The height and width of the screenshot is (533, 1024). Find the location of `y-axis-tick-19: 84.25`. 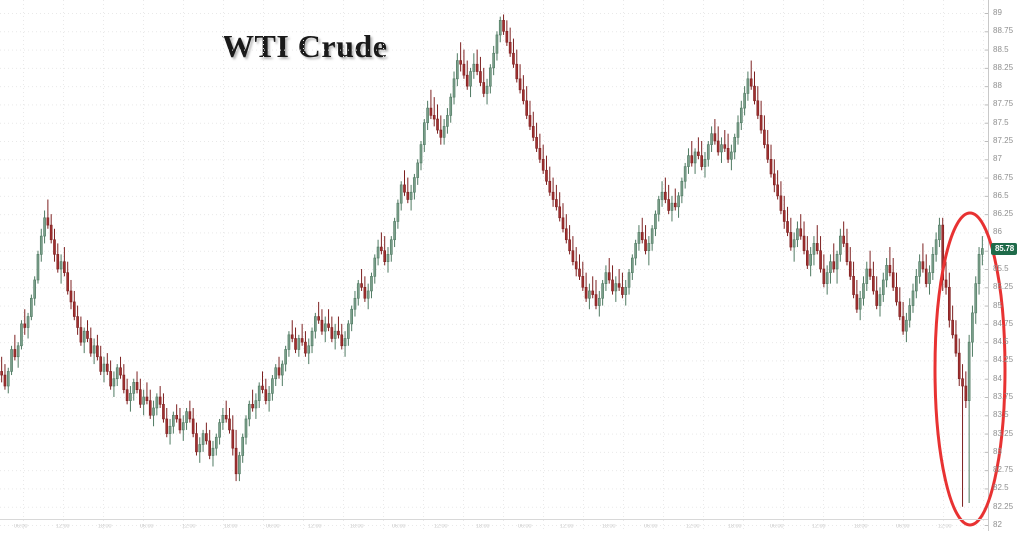

y-axis-tick-19: 84.25 is located at coordinates (1003, 360).